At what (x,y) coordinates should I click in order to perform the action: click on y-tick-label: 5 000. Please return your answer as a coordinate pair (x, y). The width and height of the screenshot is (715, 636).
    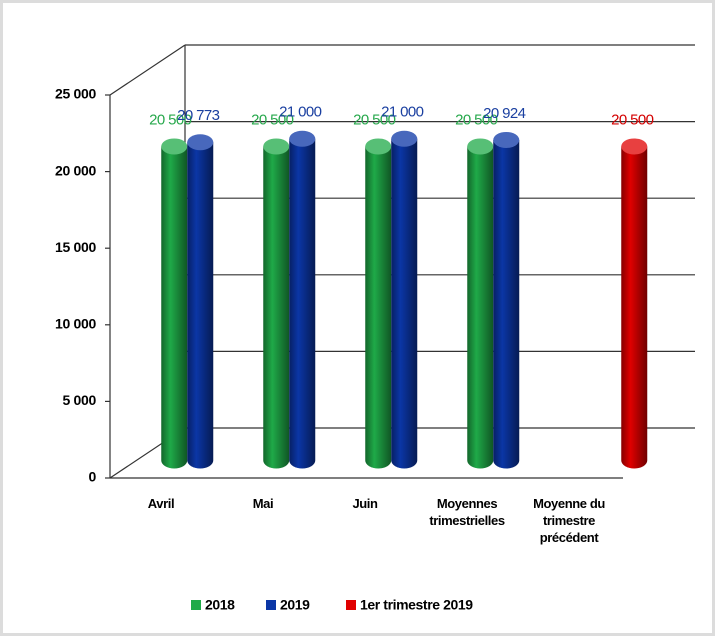
    Looking at the image, I should click on (79, 400).